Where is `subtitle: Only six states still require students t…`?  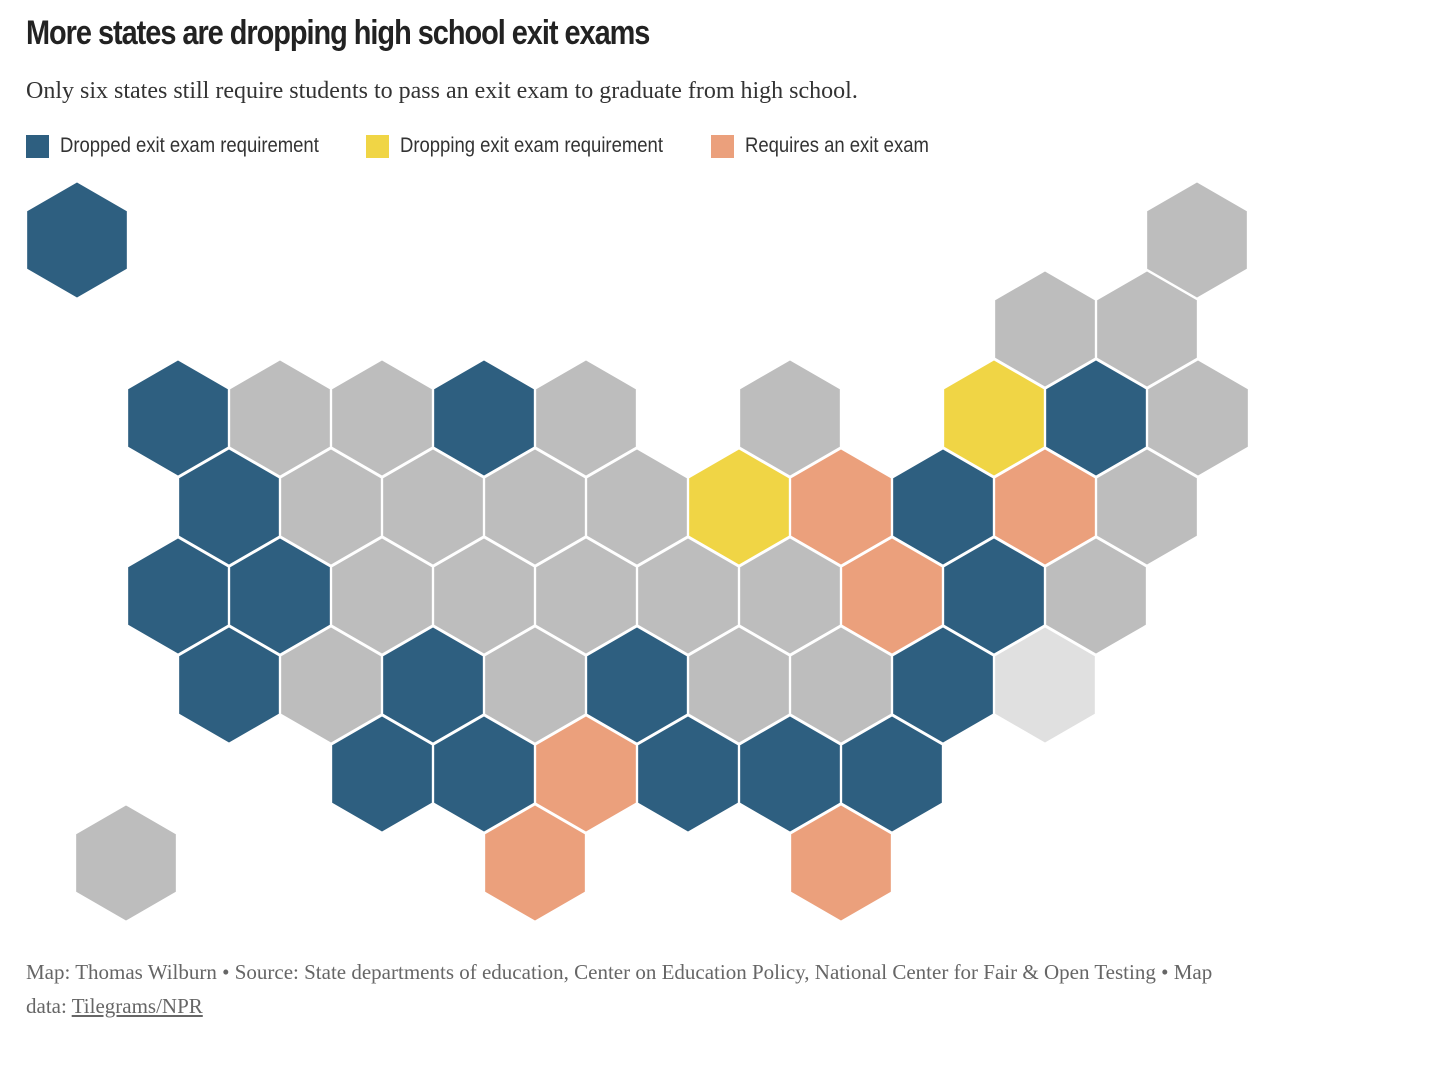
subtitle: Only six states still require students t… is located at coordinates (442, 91).